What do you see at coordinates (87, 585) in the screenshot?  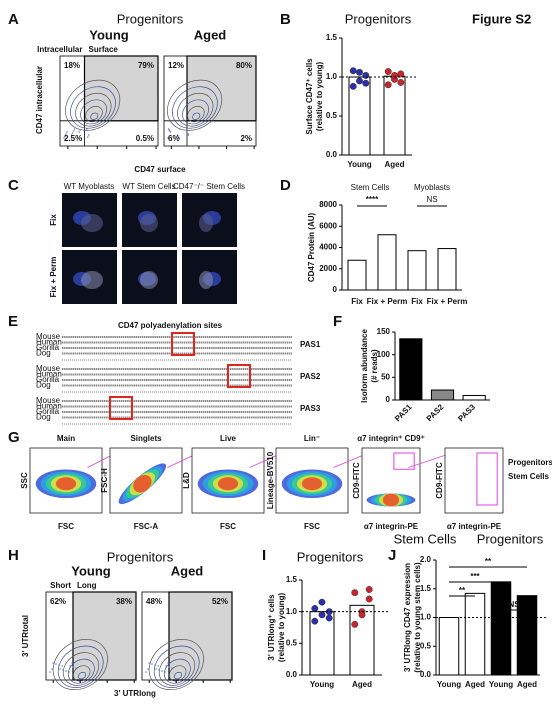 I see `gate-label: Long` at bounding box center [87, 585].